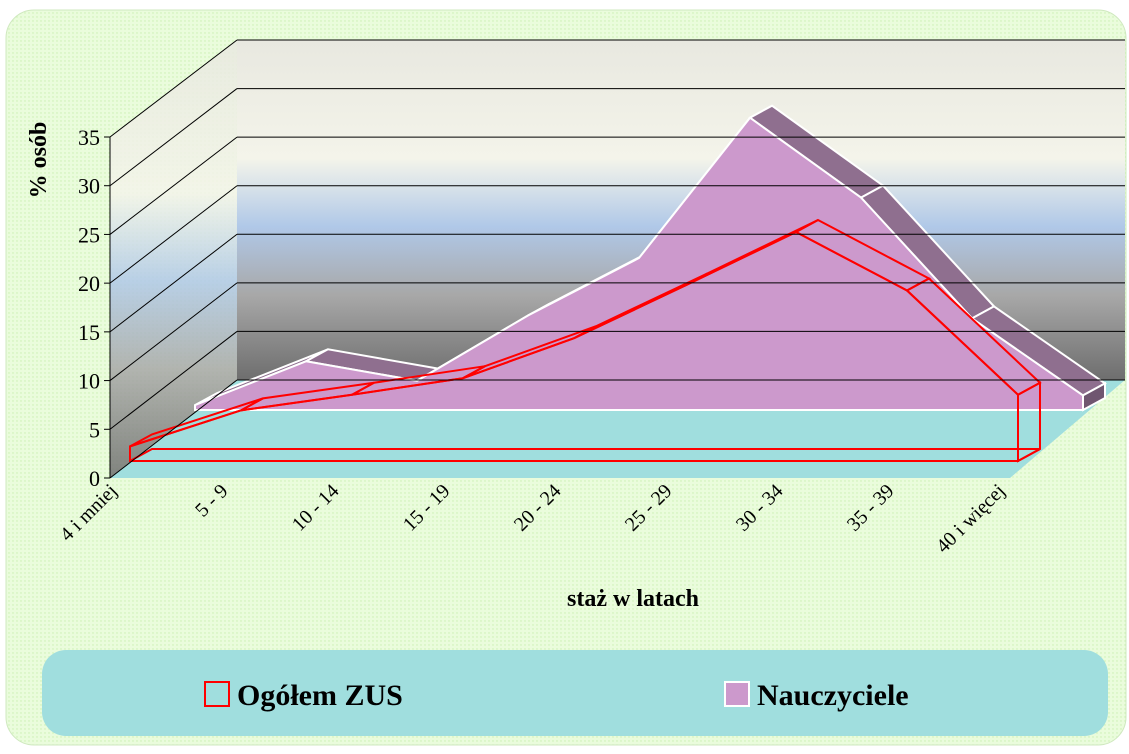 This screenshot has height=754, width=1129. What do you see at coordinates (575, 693) in the screenshot?
I see `legend` at bounding box center [575, 693].